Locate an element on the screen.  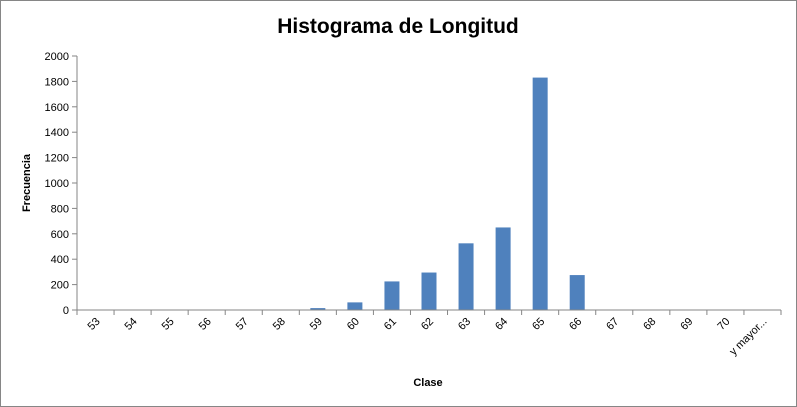
y-tick-label-2: 400 is located at coordinates (60, 260).